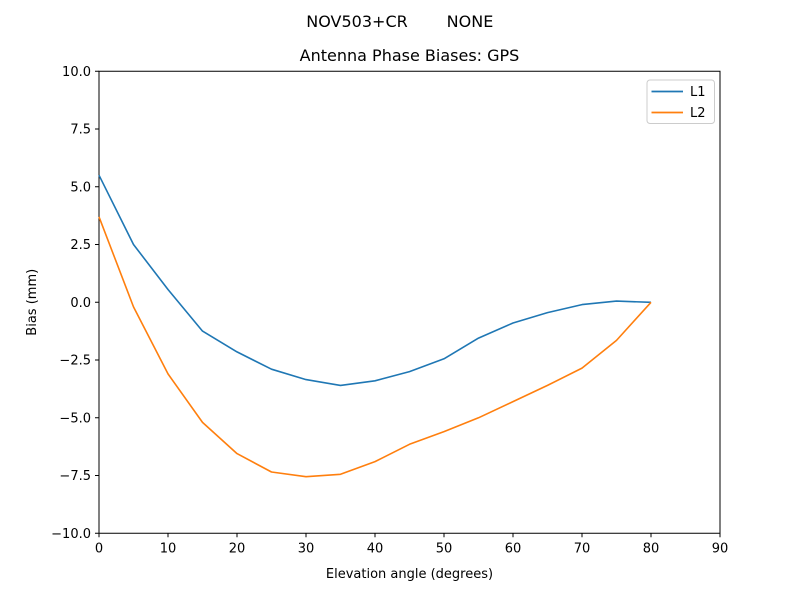 The image size is (800, 600). I want to click on x-tick-label: 70, so click(582, 548).